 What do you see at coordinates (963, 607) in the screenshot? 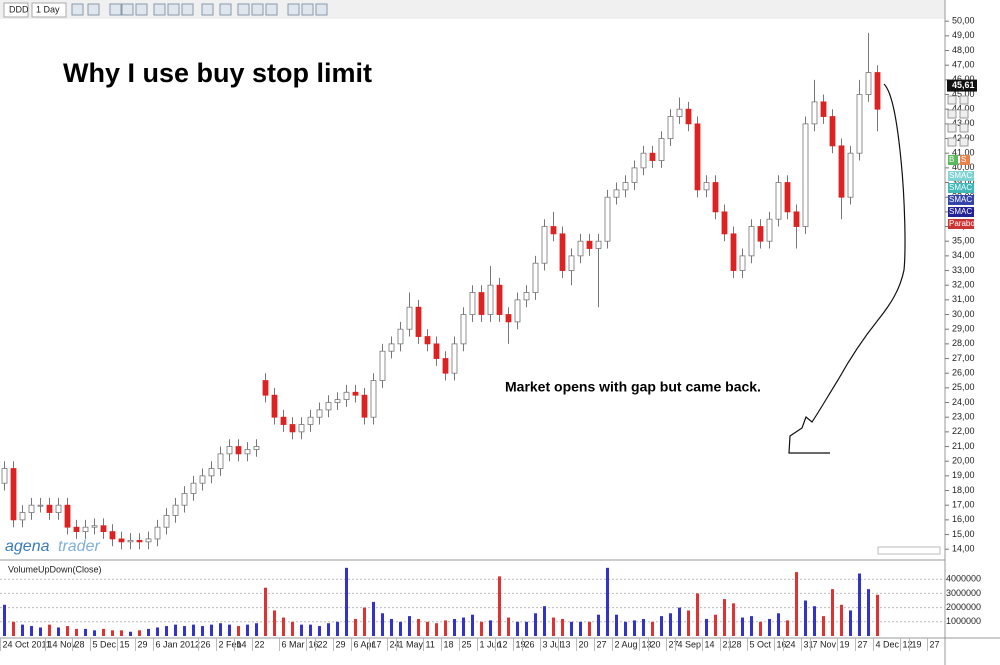
I see `y-tick-label: 2000000` at bounding box center [963, 607].